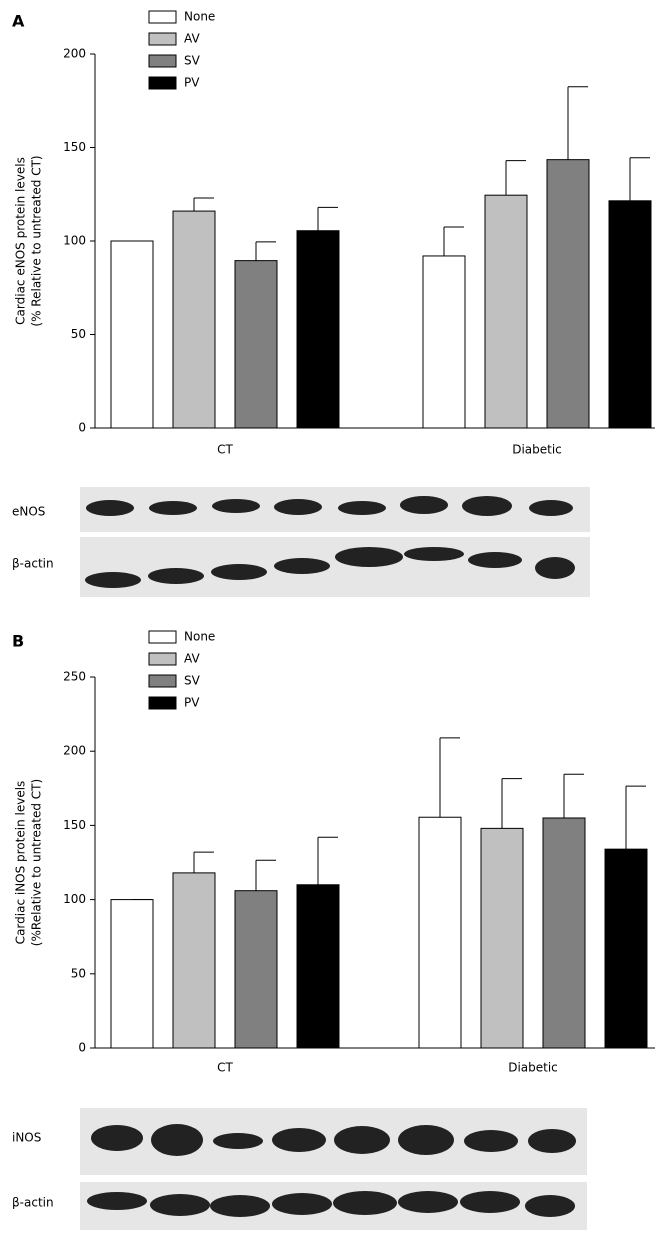 The image size is (666, 1249). Describe the element at coordinates (28, 512) in the screenshot. I see `blot-label: eNOS` at that location.